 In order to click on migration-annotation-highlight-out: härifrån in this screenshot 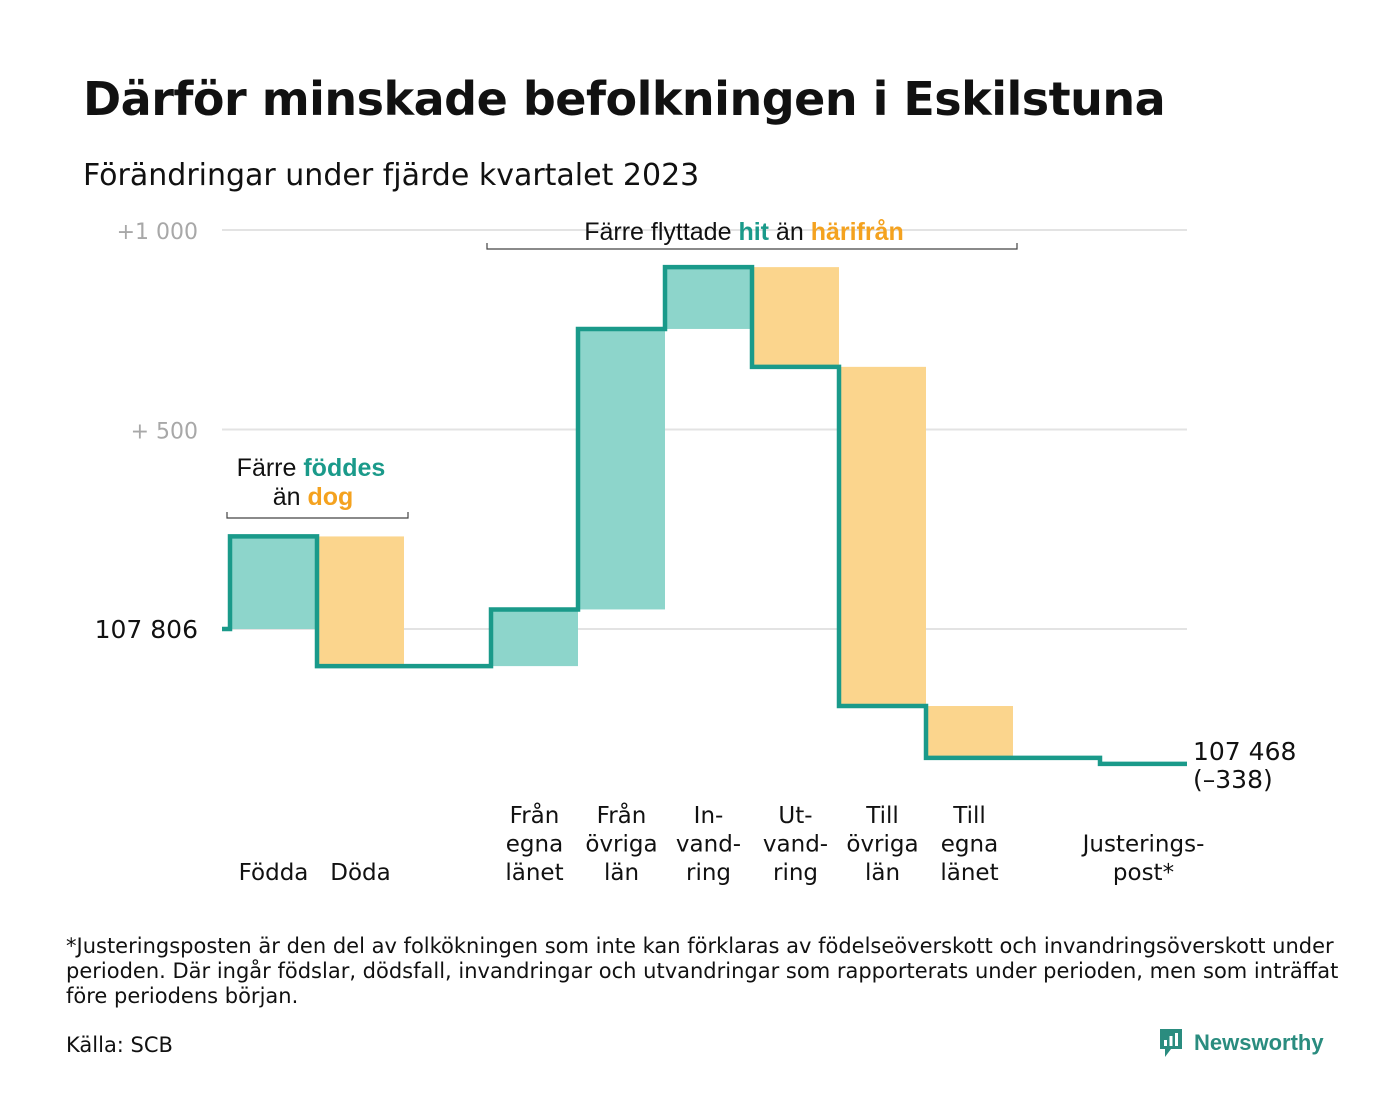, I will do `click(857, 232)`.